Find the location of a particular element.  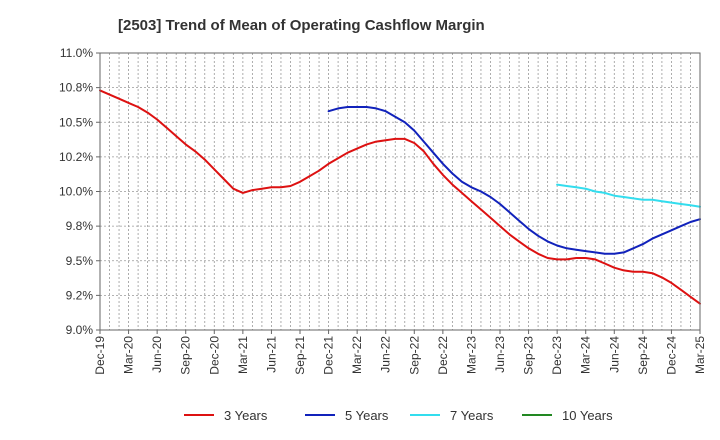

y-tick-label: 11.0% is located at coordinates (76, 53).